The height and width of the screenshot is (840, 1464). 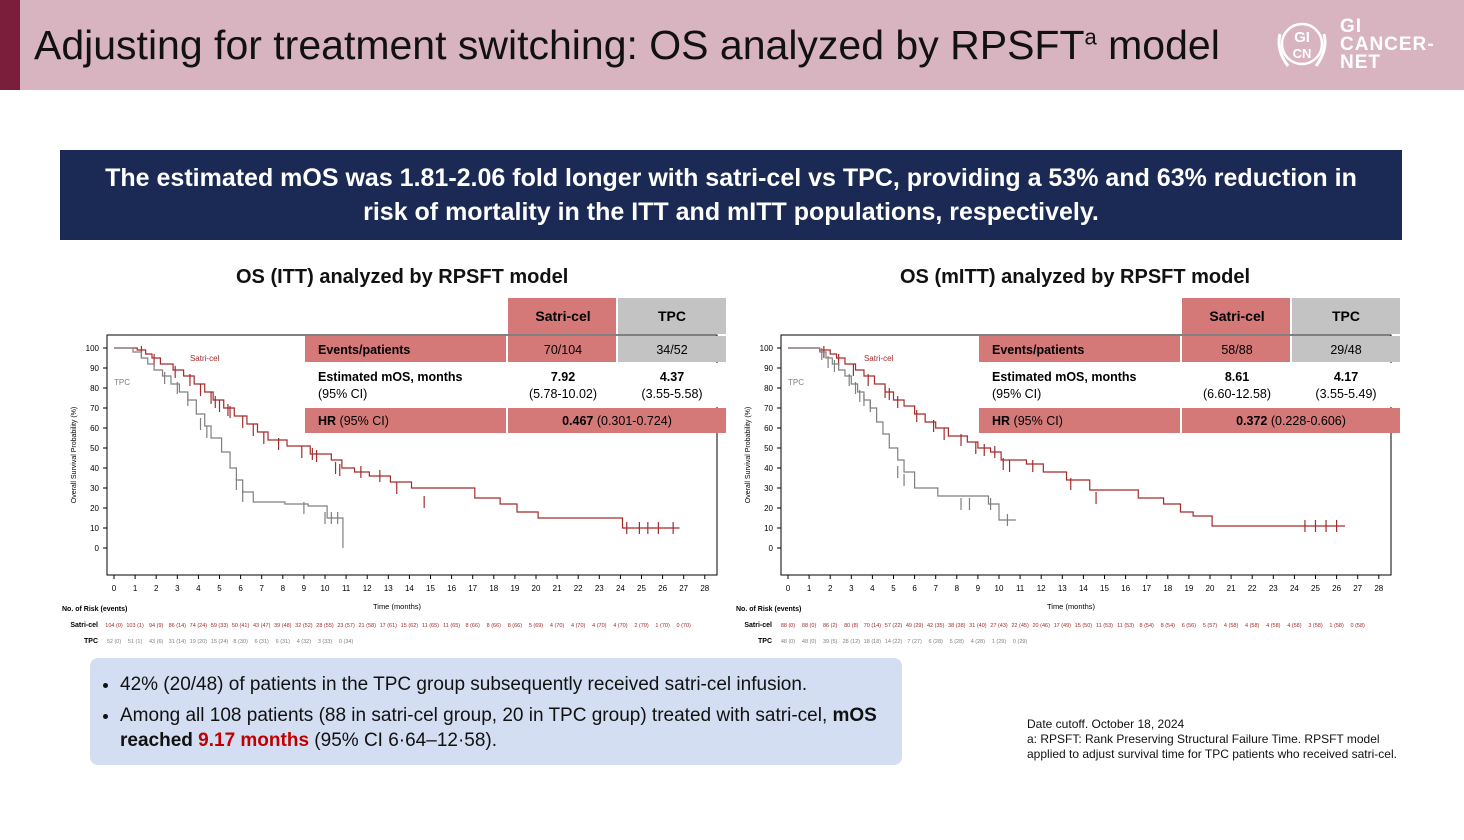 I want to click on x-tick-label: 13, so click(x=1062, y=588).